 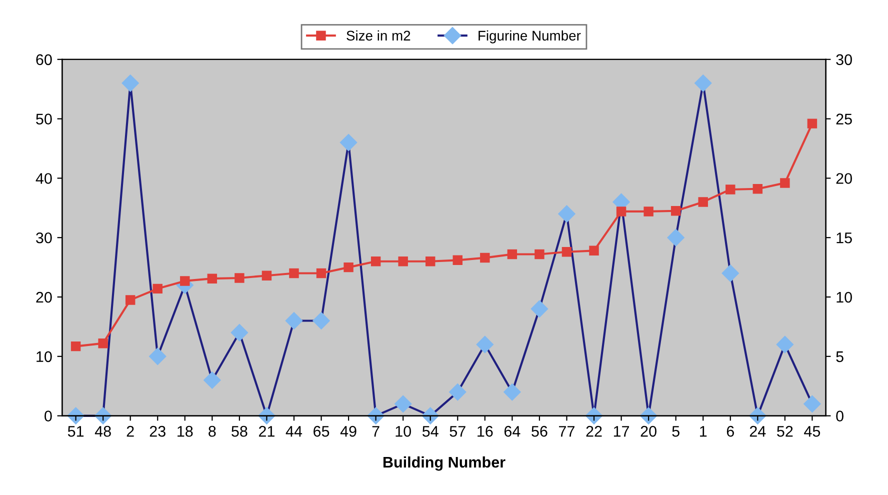 I want to click on y2-tick-label: 25, so click(x=844, y=119).